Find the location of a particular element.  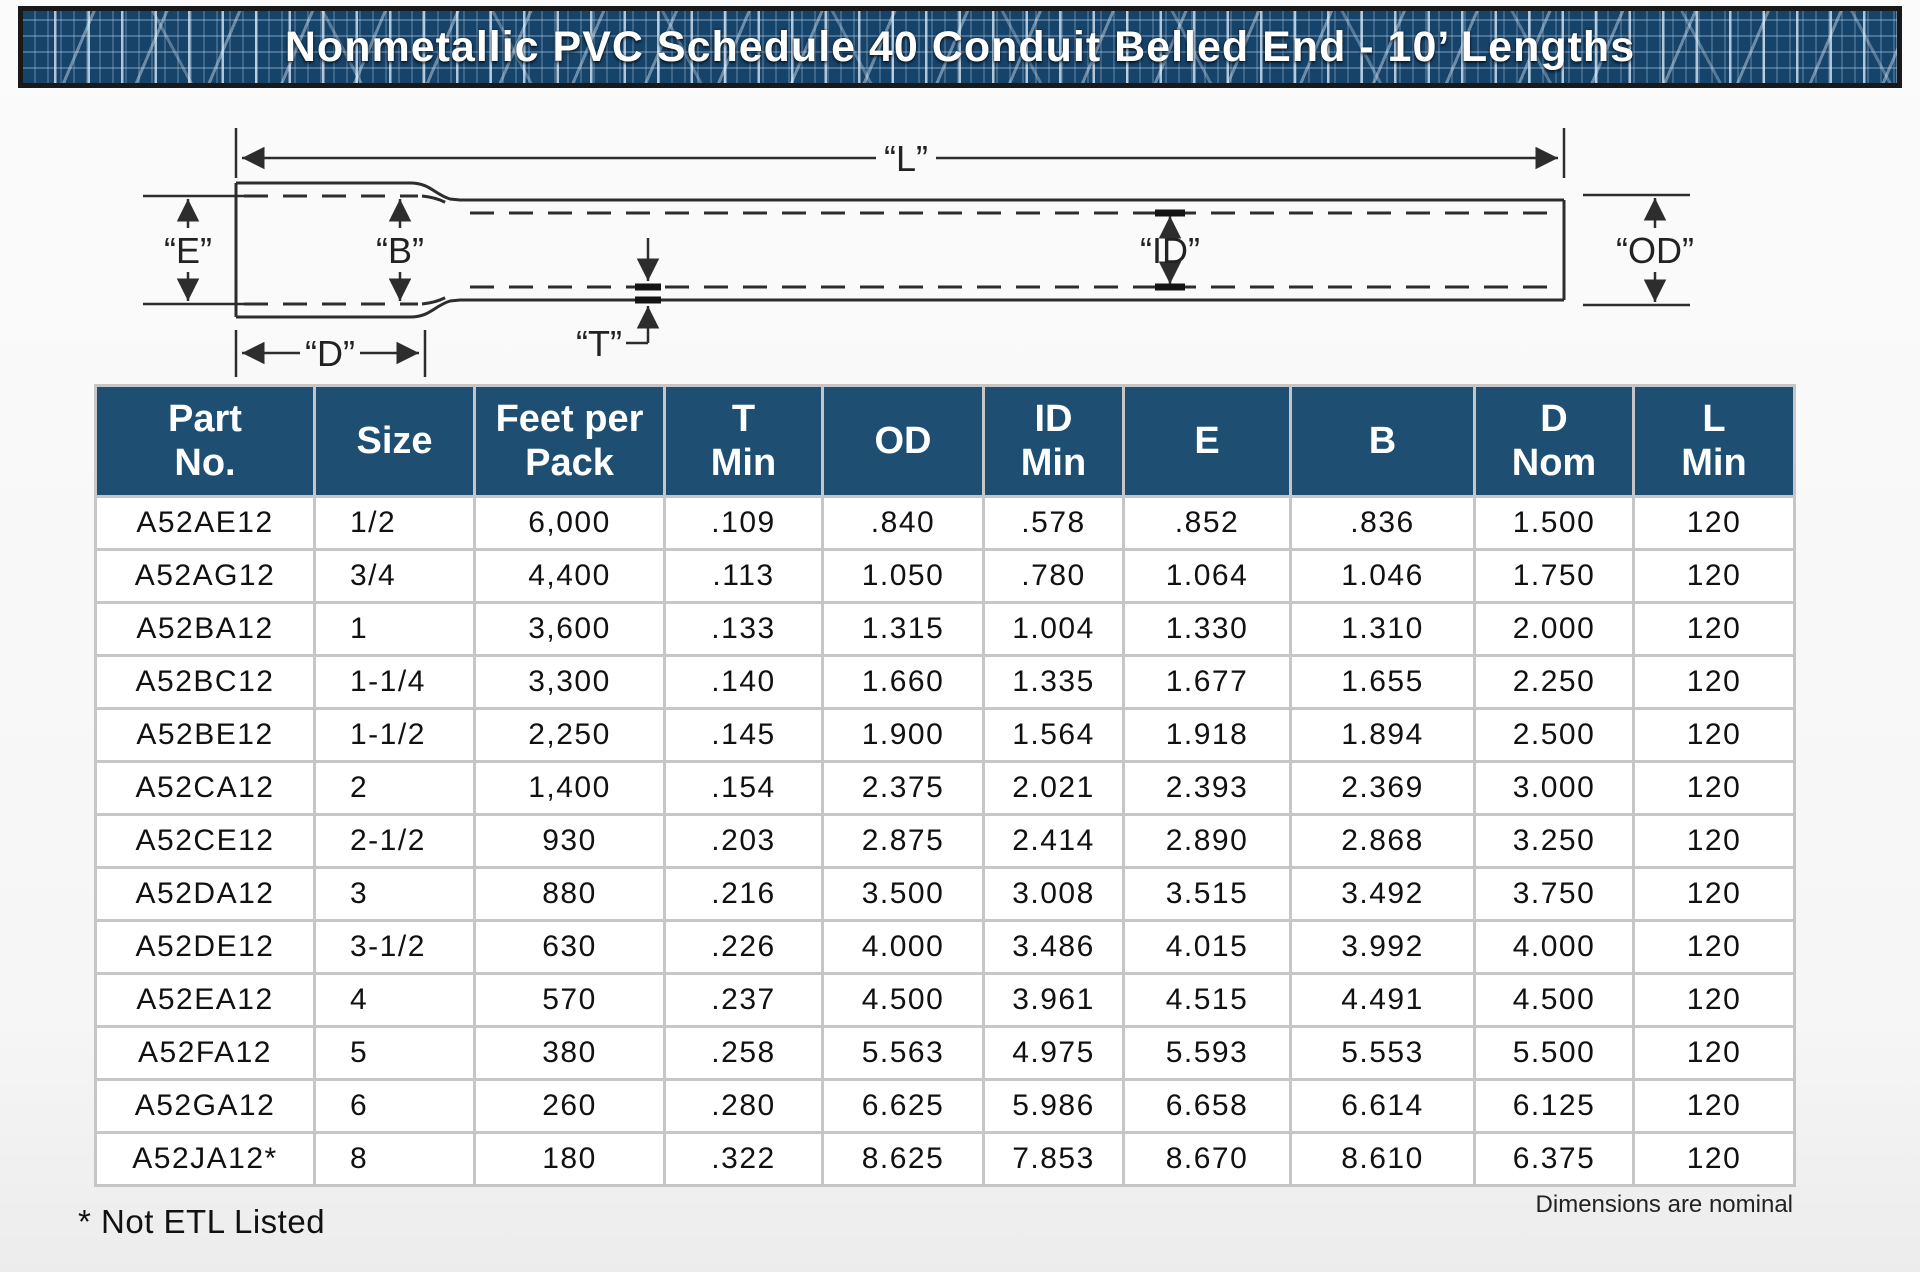

cell-t_min: .133 is located at coordinates (743, 629).